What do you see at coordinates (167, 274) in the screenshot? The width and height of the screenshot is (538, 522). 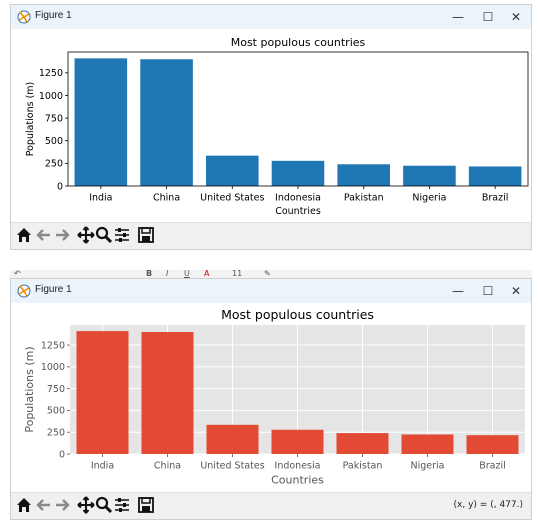 I see `italic-button: I` at bounding box center [167, 274].